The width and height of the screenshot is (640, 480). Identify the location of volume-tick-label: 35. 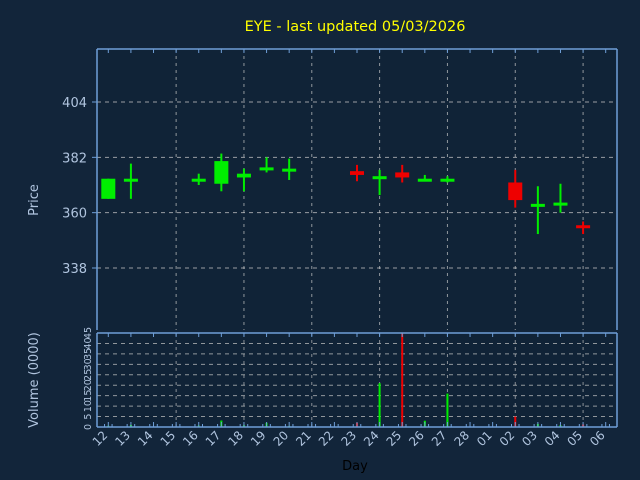
(88, 354).